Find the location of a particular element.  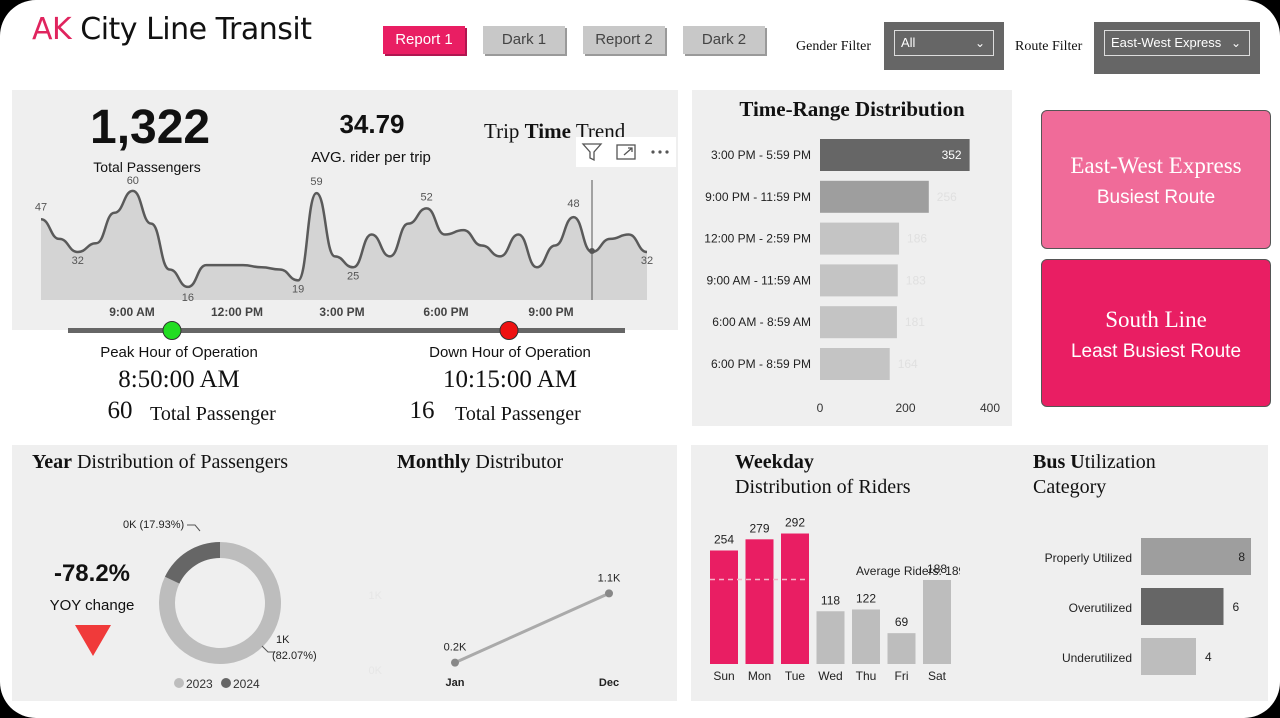

nav-report-2-button: Report 2 is located at coordinates (624, 40).